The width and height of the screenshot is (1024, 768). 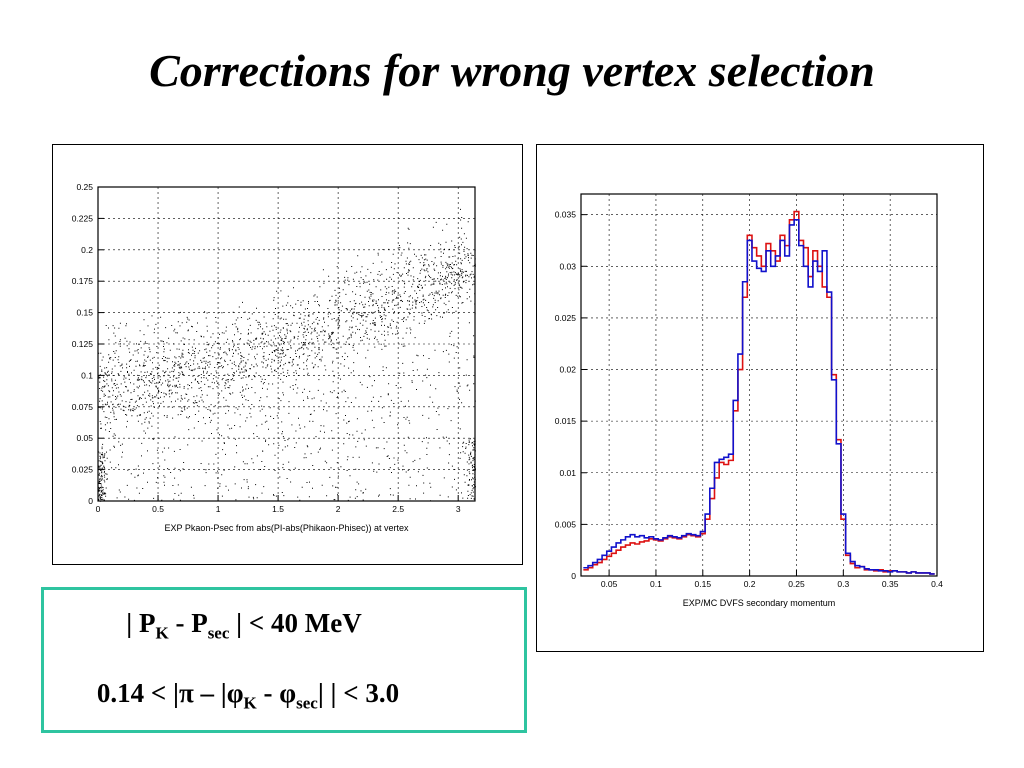 What do you see at coordinates (307, 703) in the screenshot?
I see `angle-cut-sub-sec: sec` at bounding box center [307, 703].